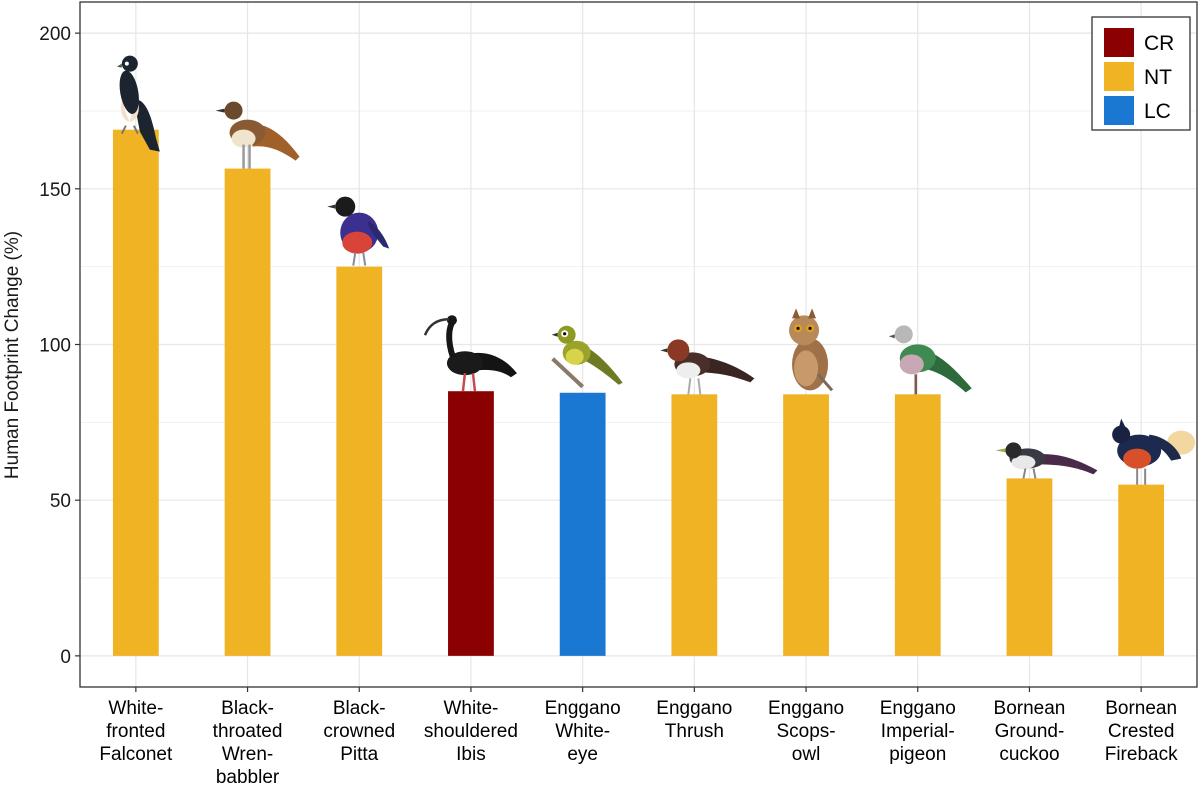 The width and height of the screenshot is (1200, 787). I want to click on legend-swatch-lc, so click(1119, 110).